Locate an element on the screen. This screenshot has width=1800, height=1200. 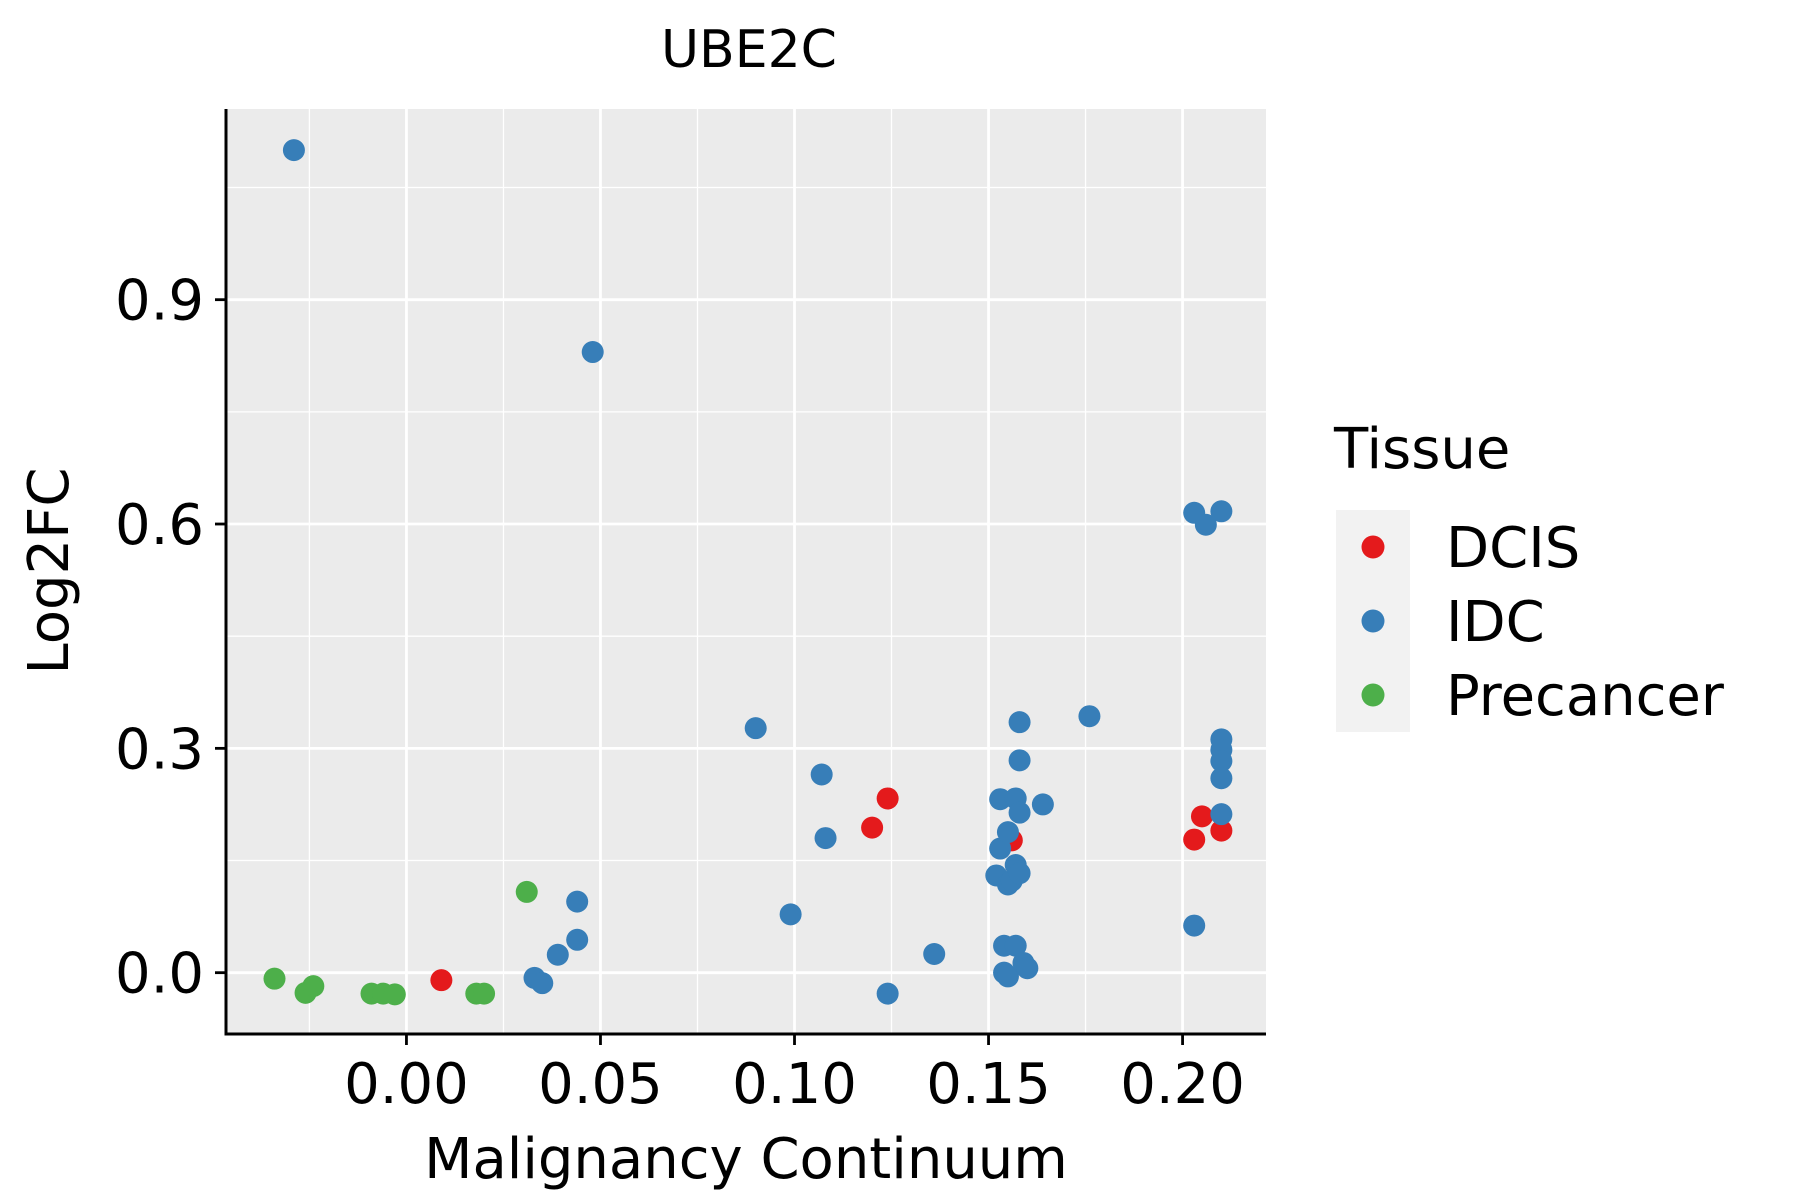
legend-label-dcis: DCIS is located at coordinates (1513, 548).